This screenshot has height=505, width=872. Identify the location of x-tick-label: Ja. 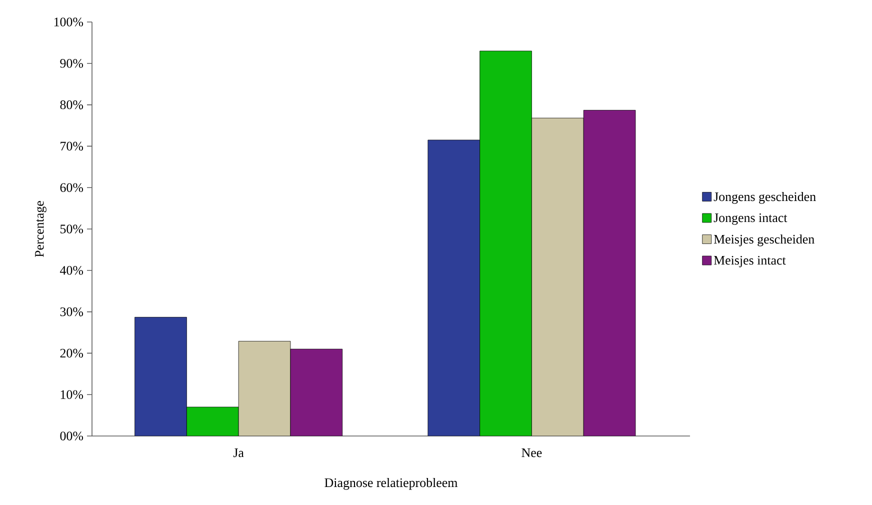
(238, 453).